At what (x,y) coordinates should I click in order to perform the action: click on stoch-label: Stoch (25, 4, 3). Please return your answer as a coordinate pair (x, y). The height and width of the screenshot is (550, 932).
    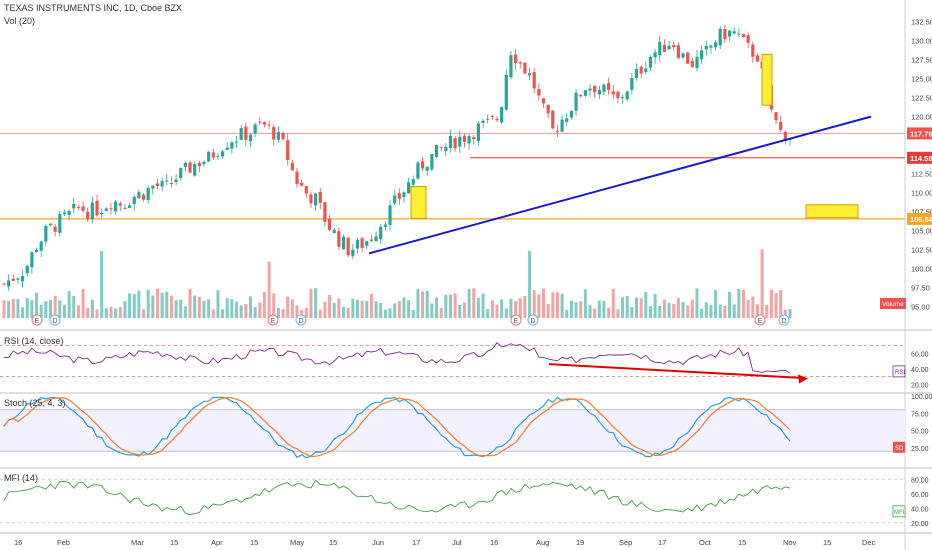
    Looking at the image, I should click on (35, 403).